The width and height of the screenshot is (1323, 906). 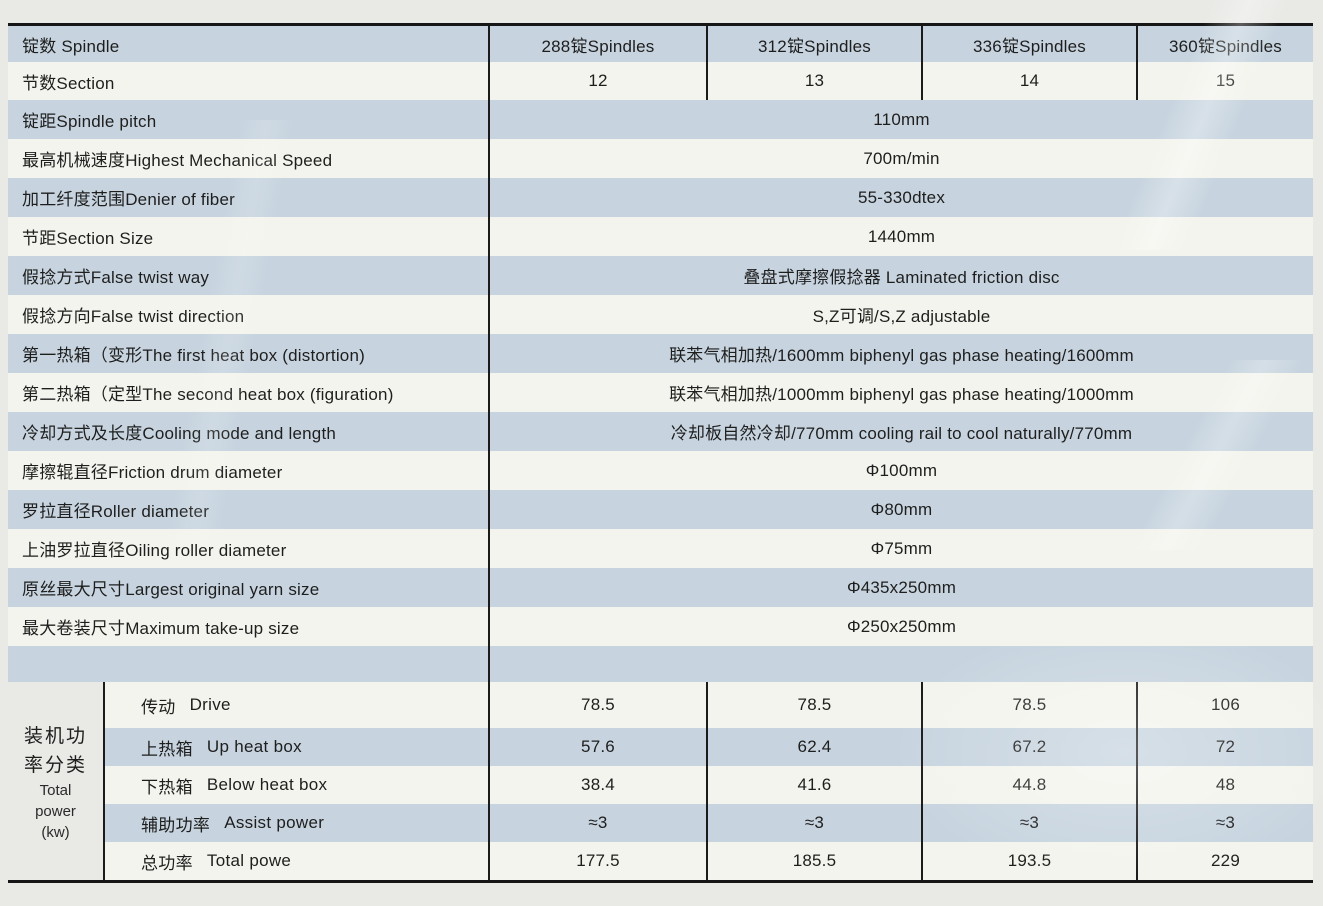 I want to click on row-value: Φ80mm, so click(x=901, y=509).